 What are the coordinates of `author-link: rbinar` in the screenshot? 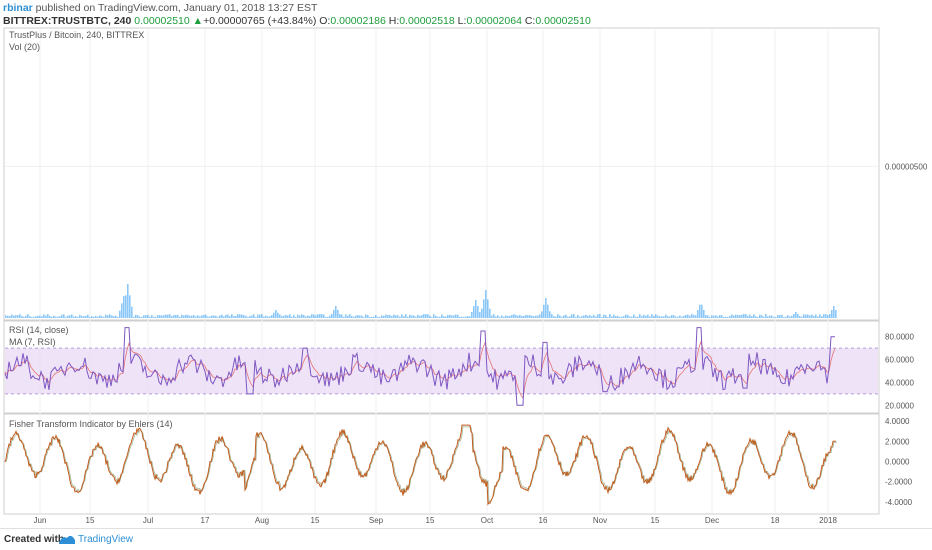 It's located at (18, 8).